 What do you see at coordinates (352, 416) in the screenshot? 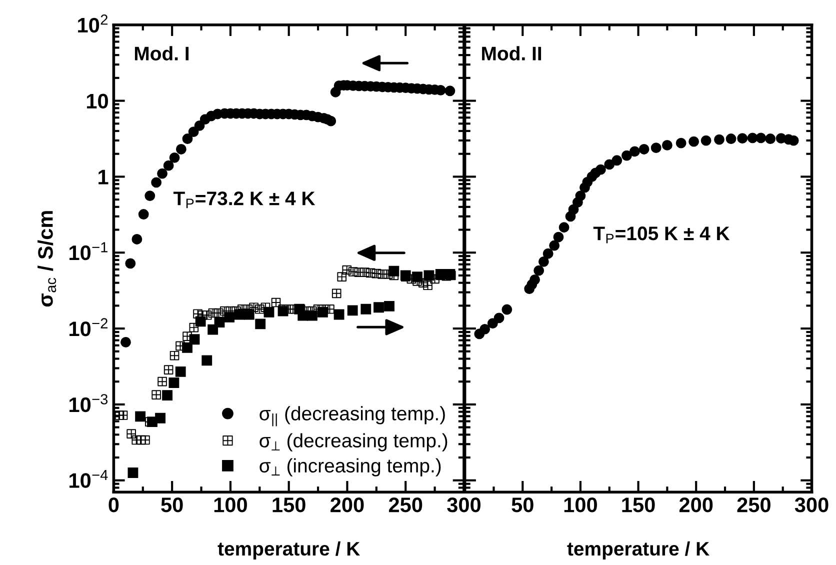
I see `legend-label: σ$_{||}$ (decreasing temp.)` at bounding box center [352, 416].